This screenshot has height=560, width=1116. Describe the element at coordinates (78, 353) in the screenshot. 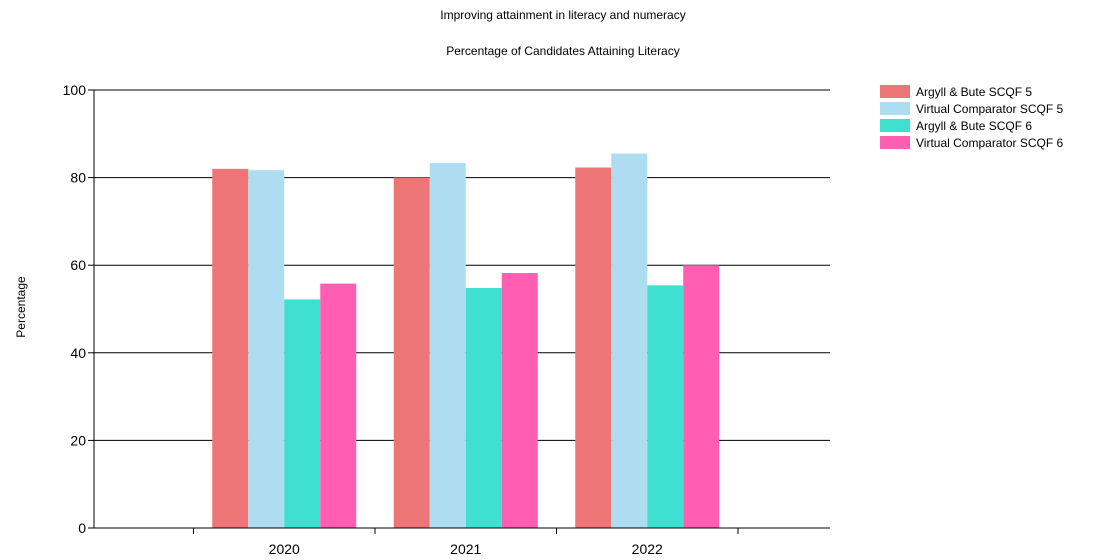

I see `y-tick-label: 40` at that location.